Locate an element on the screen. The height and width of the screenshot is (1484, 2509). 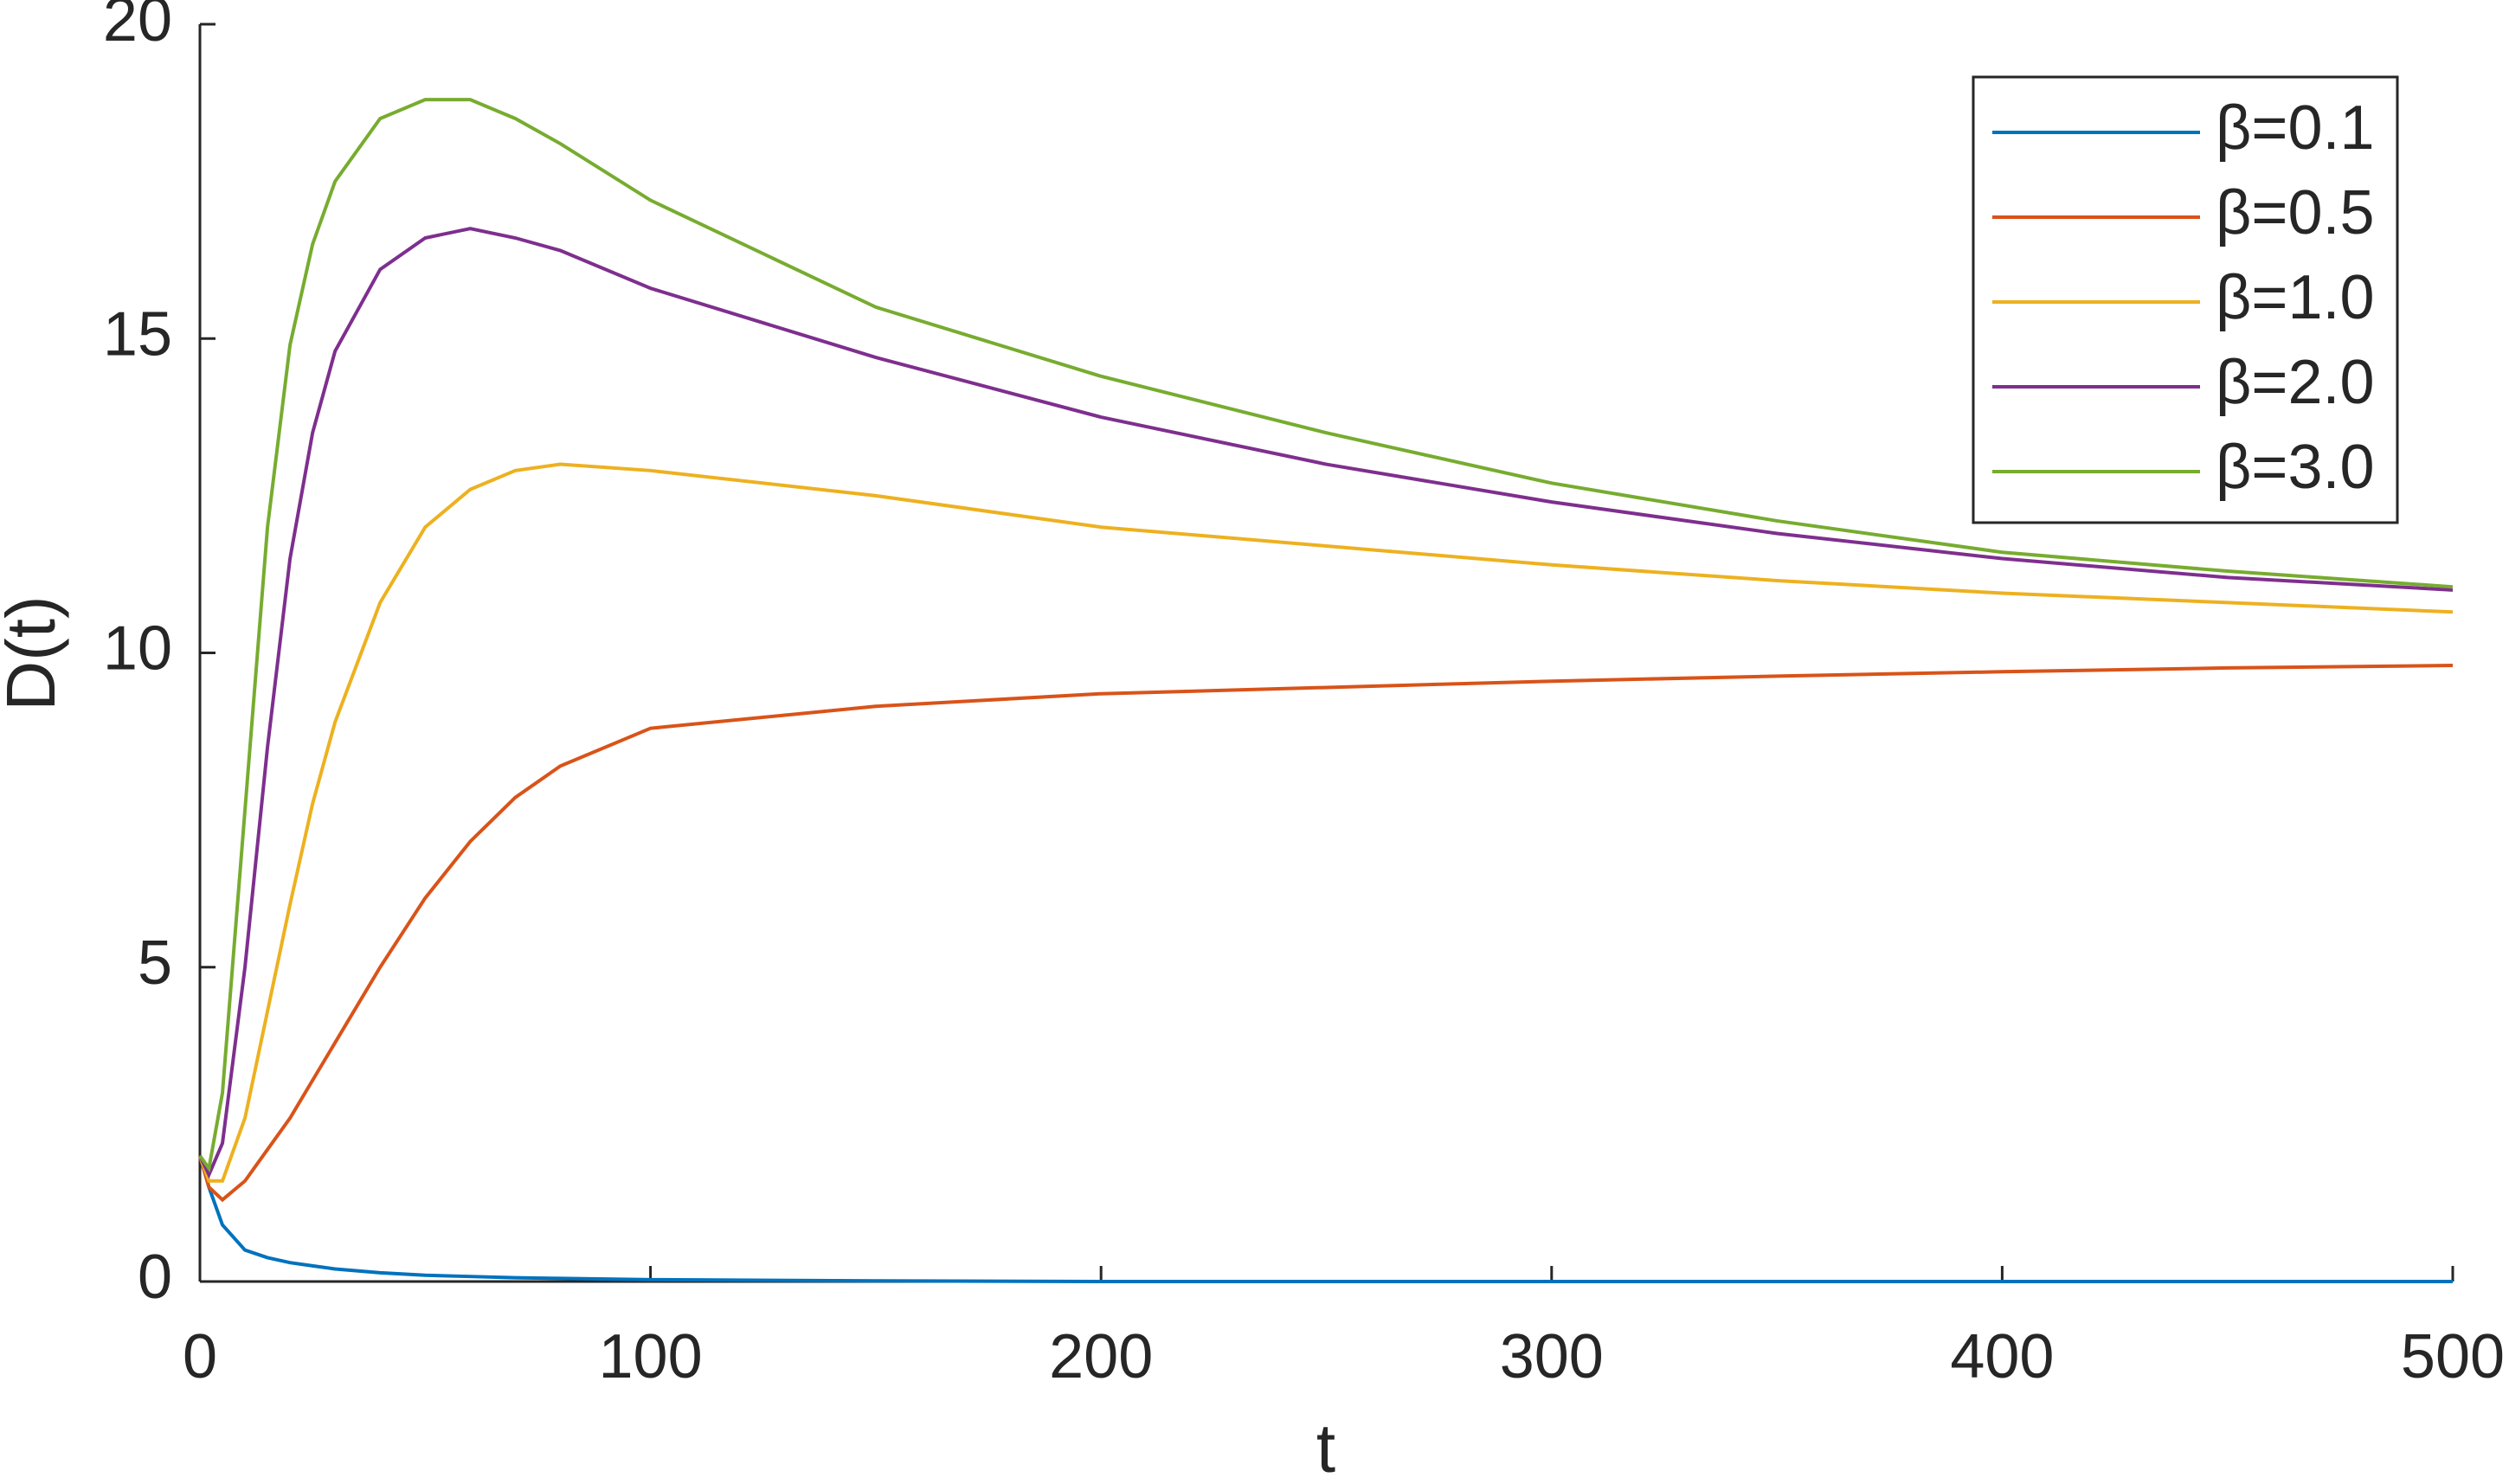
series-line is located at coordinates (1325, 1219).